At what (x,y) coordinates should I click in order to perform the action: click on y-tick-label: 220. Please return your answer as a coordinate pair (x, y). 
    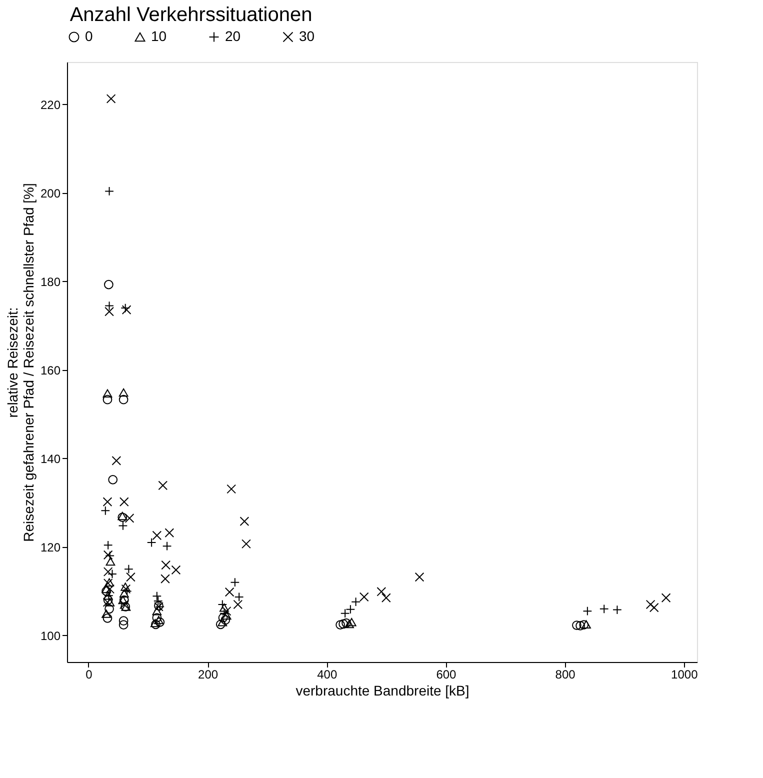
    Looking at the image, I should click on (50, 105).